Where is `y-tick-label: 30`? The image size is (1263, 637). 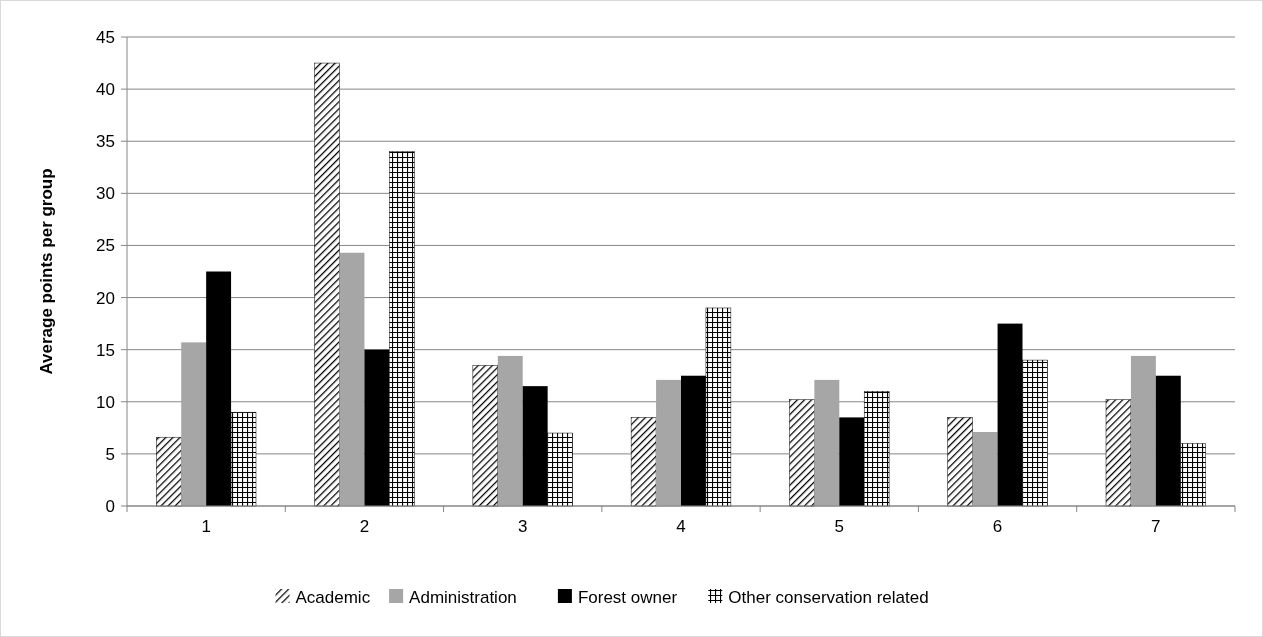 y-tick-label: 30 is located at coordinates (105, 194).